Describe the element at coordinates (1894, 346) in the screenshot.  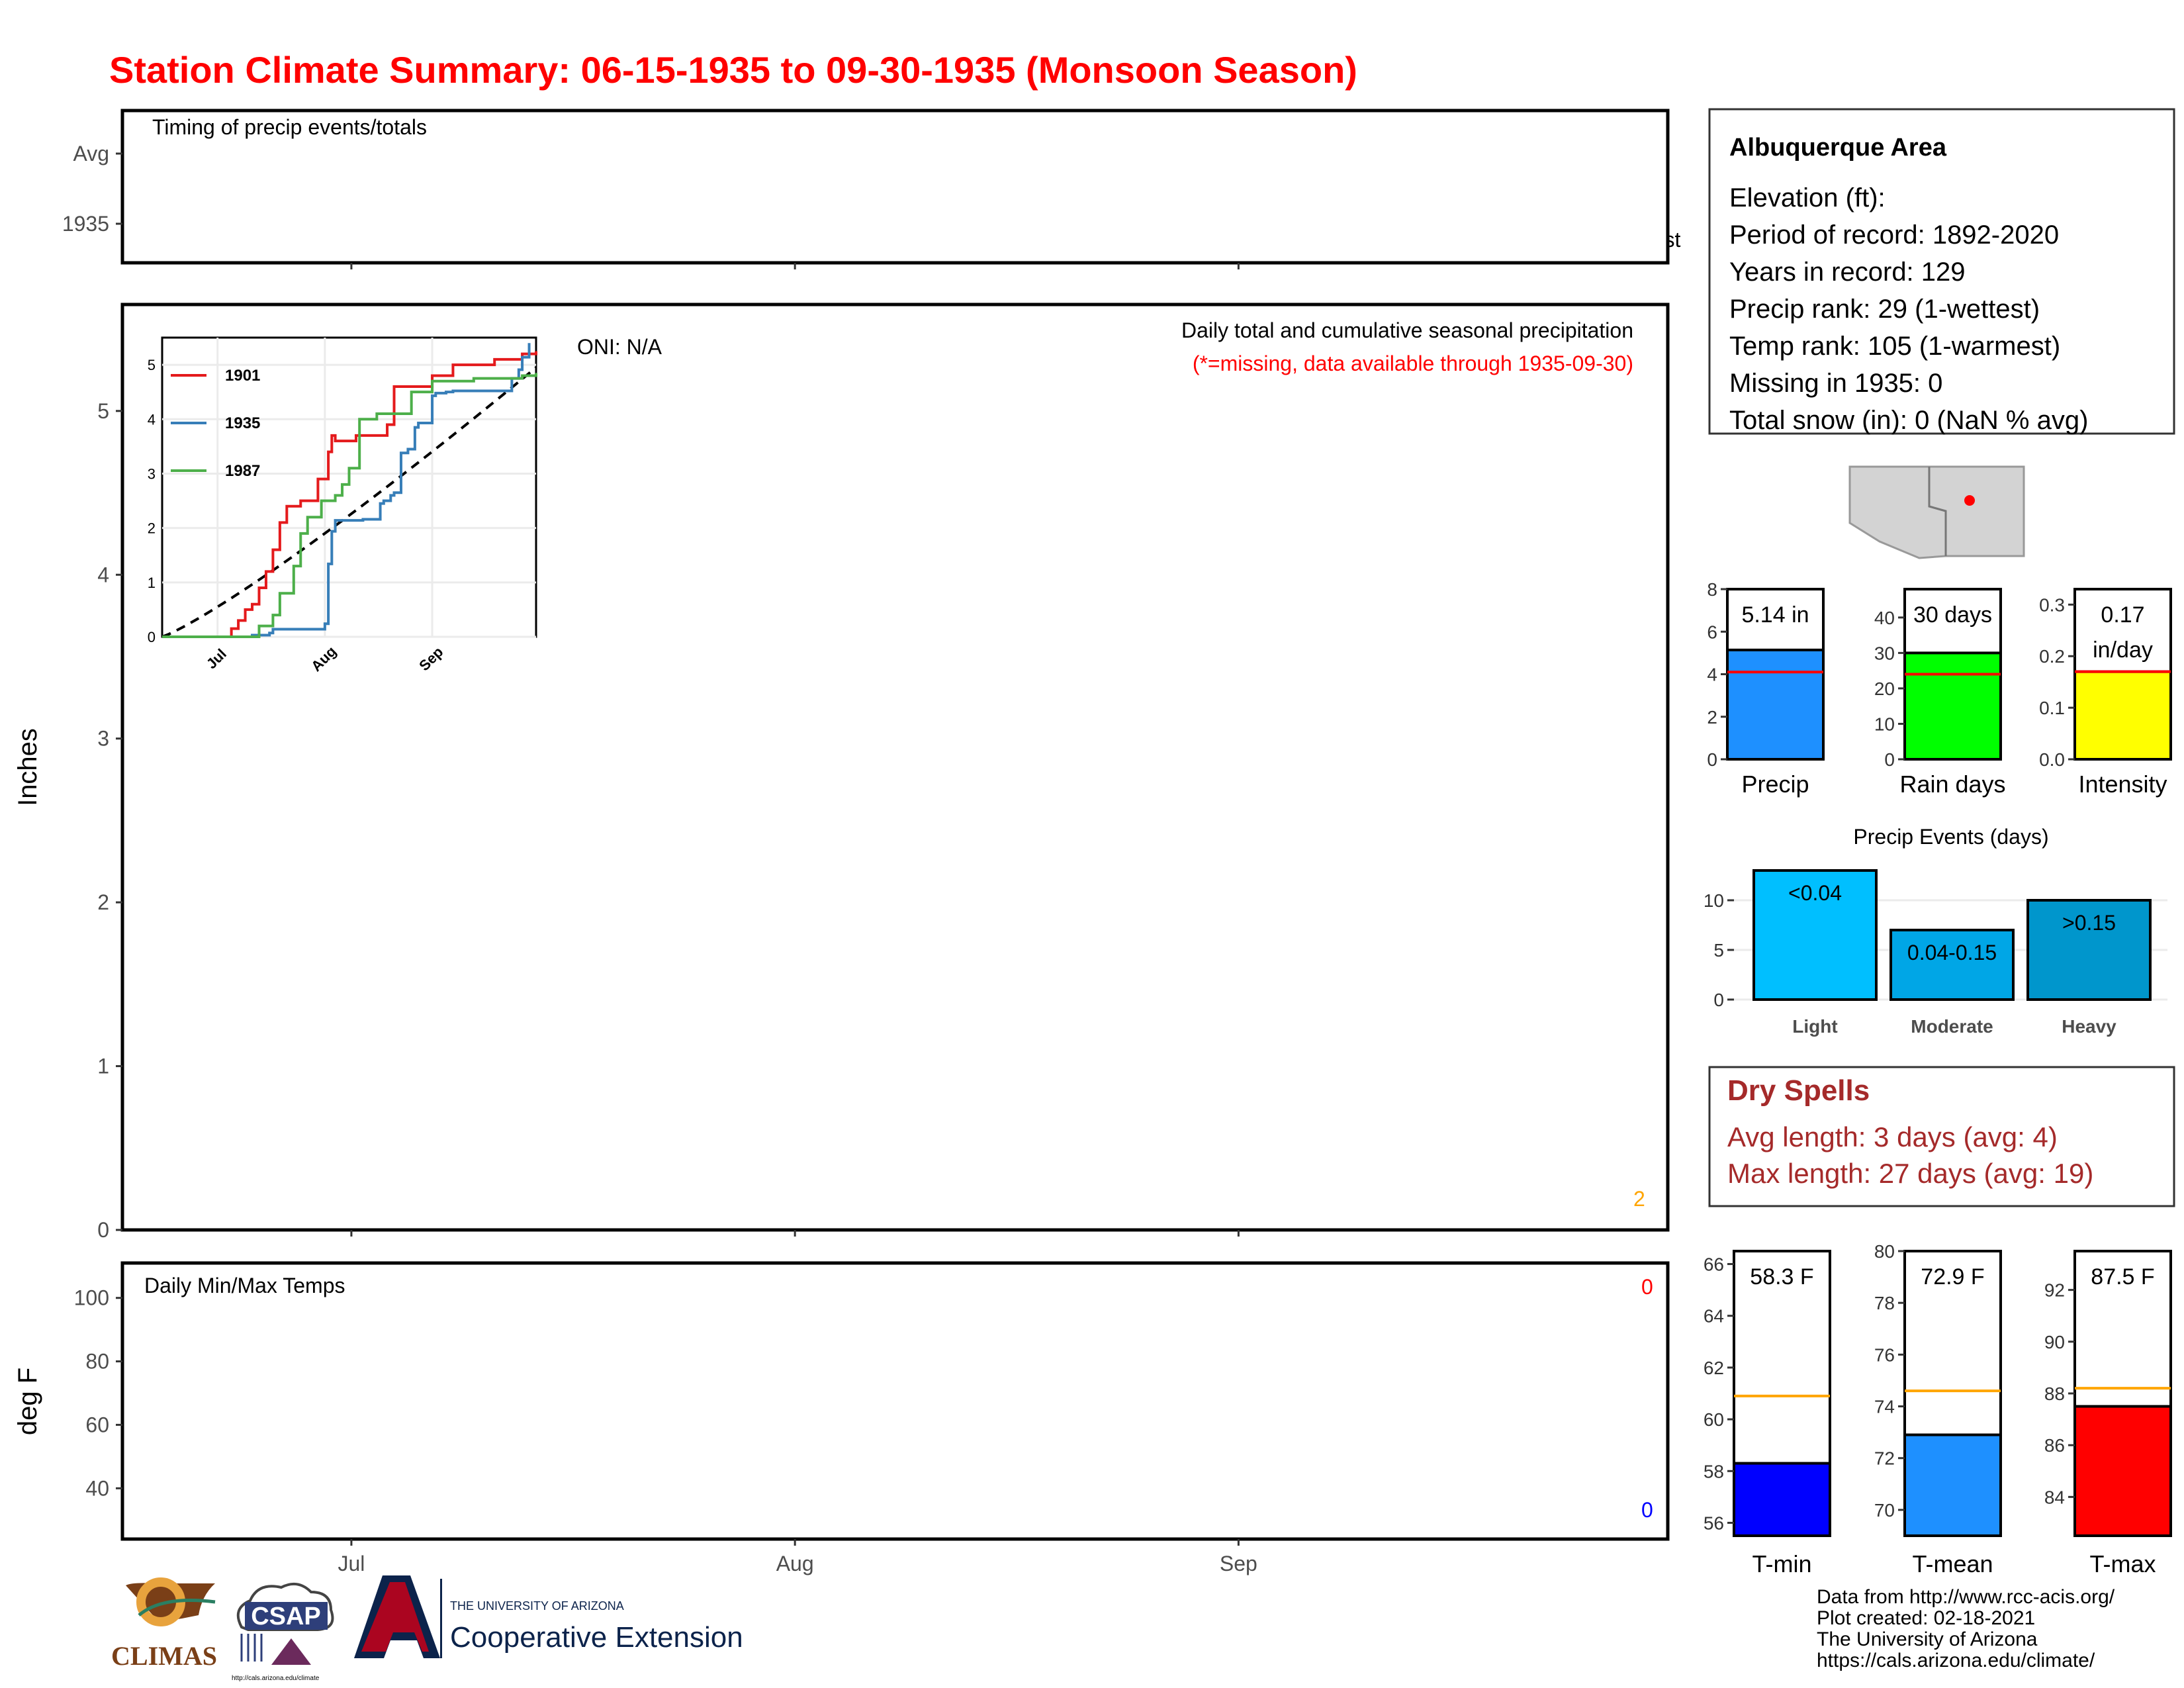
I see `station-info-line: Temp rank: 105 (1-warmest)` at that location.